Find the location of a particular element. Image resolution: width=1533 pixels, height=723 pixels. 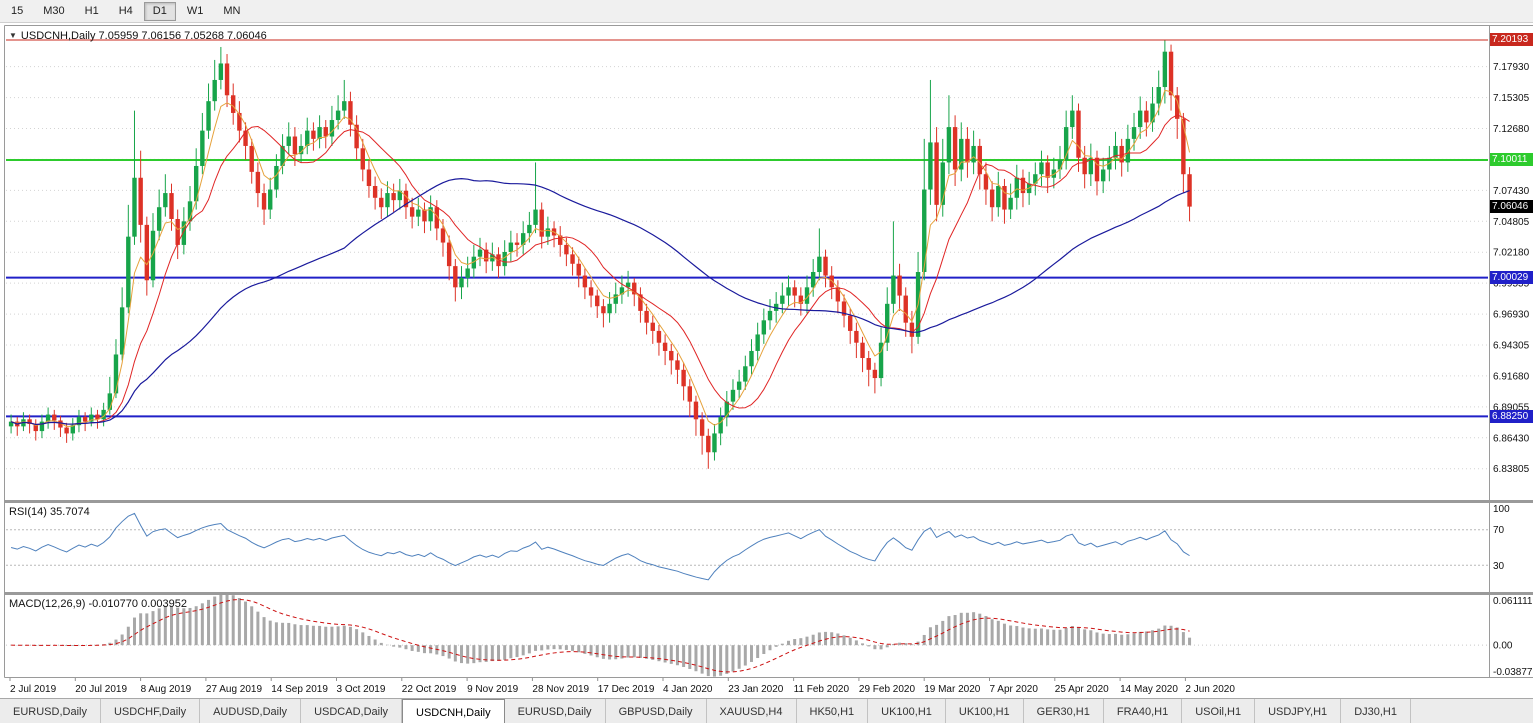

symbol-tab-AUDUSD-Daily: AUDUSD,Daily is located at coordinates (251, 711).